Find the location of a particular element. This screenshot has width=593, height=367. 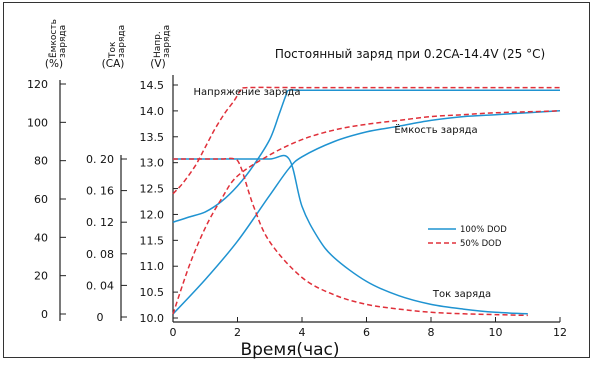

current-tick-label: 0. 20 is located at coordinates (100, 159).